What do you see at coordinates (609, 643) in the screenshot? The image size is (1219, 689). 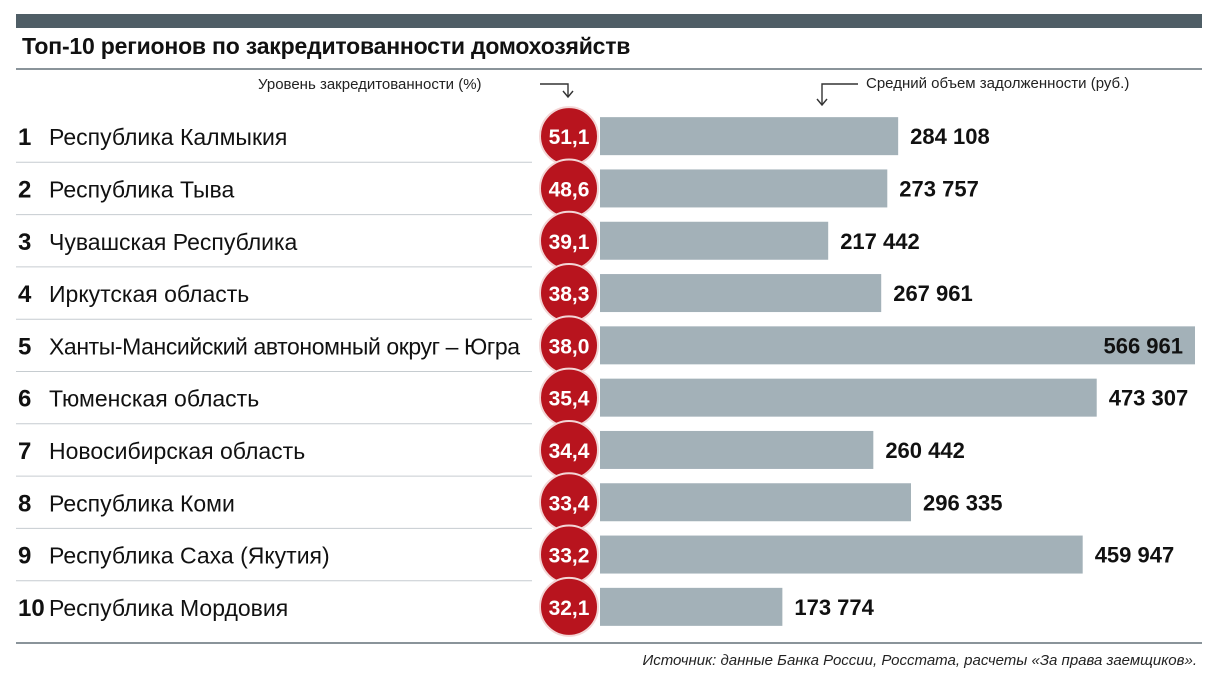 I see `footer-divider` at bounding box center [609, 643].